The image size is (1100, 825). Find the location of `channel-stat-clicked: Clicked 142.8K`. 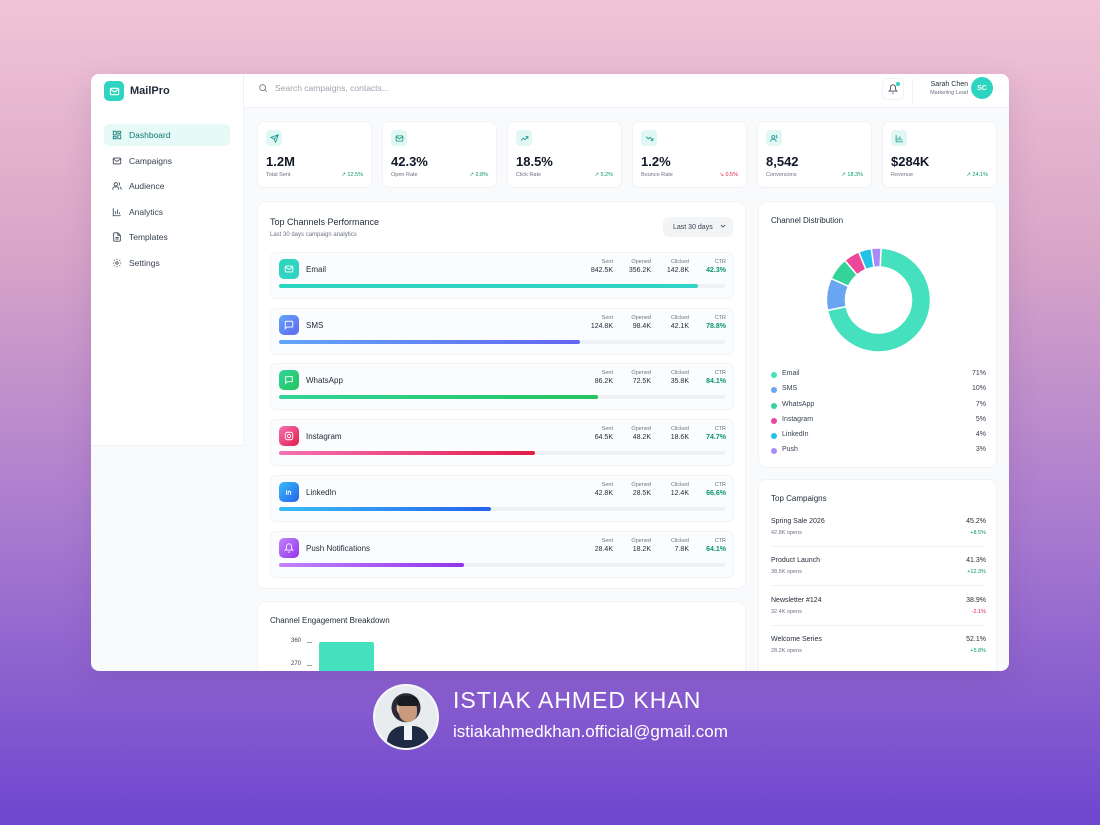

channel-stat-clicked: Clicked 142.8K is located at coordinates (677, 266).